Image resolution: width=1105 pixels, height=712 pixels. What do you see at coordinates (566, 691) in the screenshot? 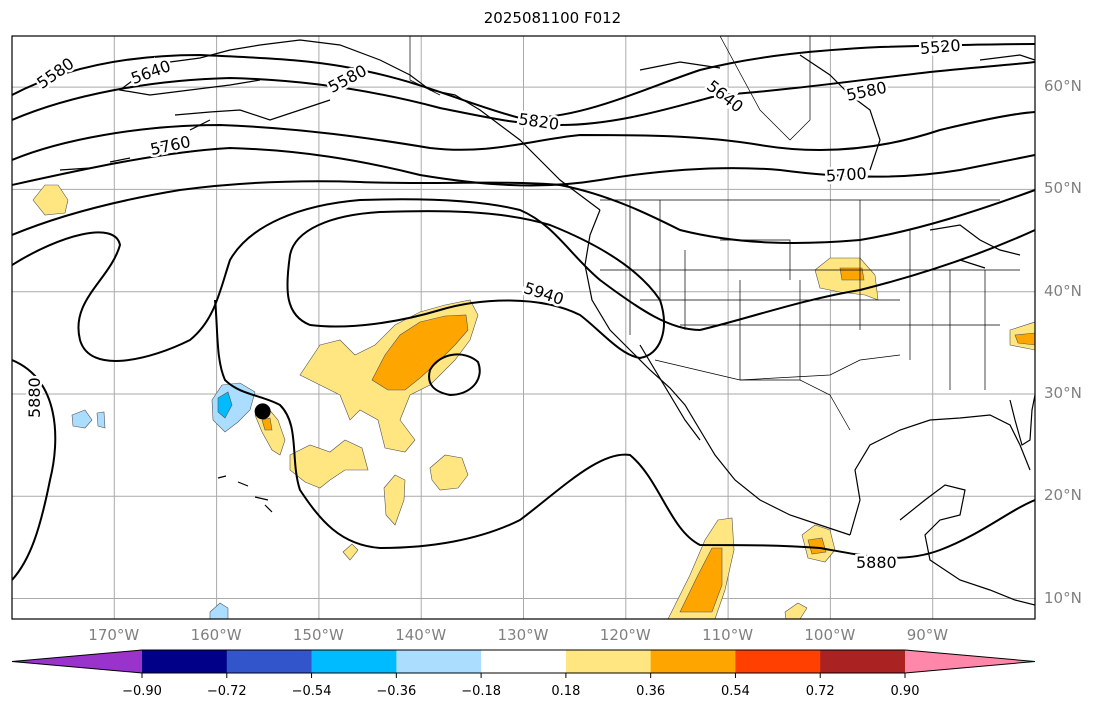
I see `colorbar-tick-label: 0.18` at bounding box center [566, 691].